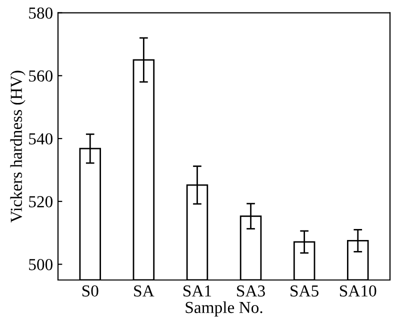 The width and height of the screenshot is (400, 320). I want to click on y-tick-label: 520, so click(41, 202).